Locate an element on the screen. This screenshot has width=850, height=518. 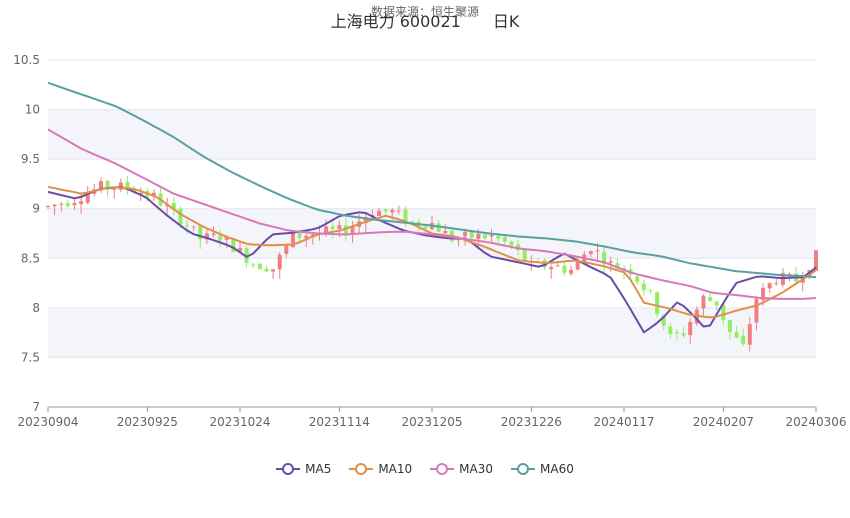
y-tick-label: 8.5 is located at coordinates (30, 258).